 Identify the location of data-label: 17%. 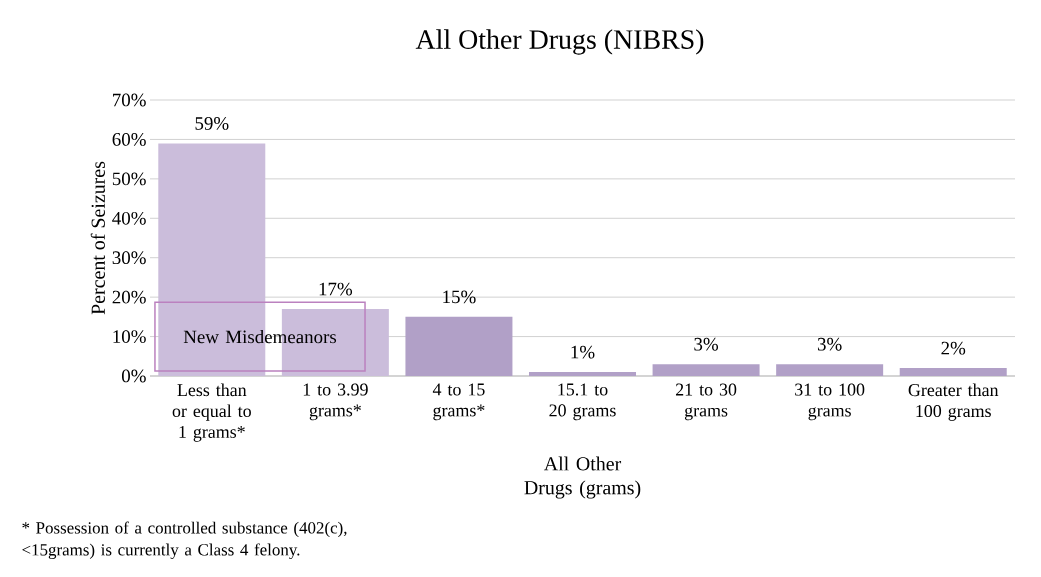
(336, 289).